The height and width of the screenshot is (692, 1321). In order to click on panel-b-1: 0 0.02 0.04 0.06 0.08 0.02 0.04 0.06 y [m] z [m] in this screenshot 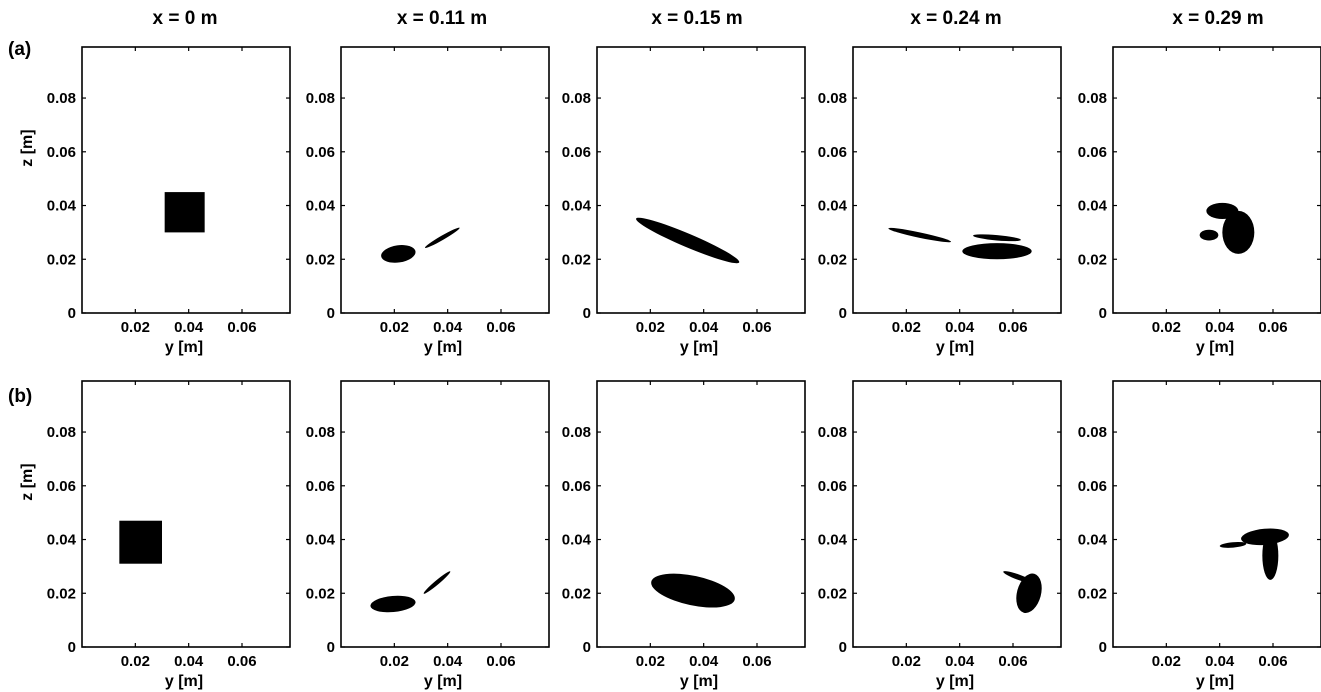, I will do `click(155, 535)`.